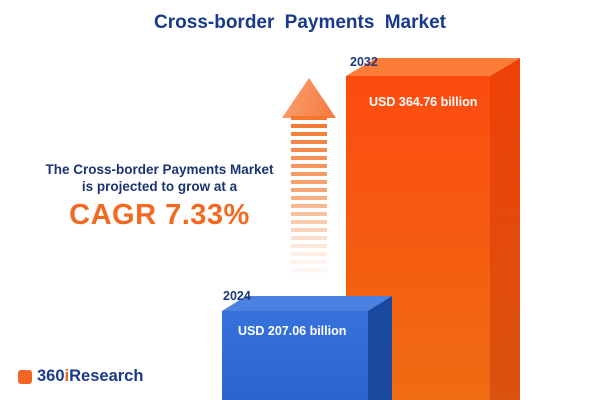  What do you see at coordinates (292, 331) in the screenshot?
I see `value-label-2024: USD 207.06 billion` at bounding box center [292, 331].